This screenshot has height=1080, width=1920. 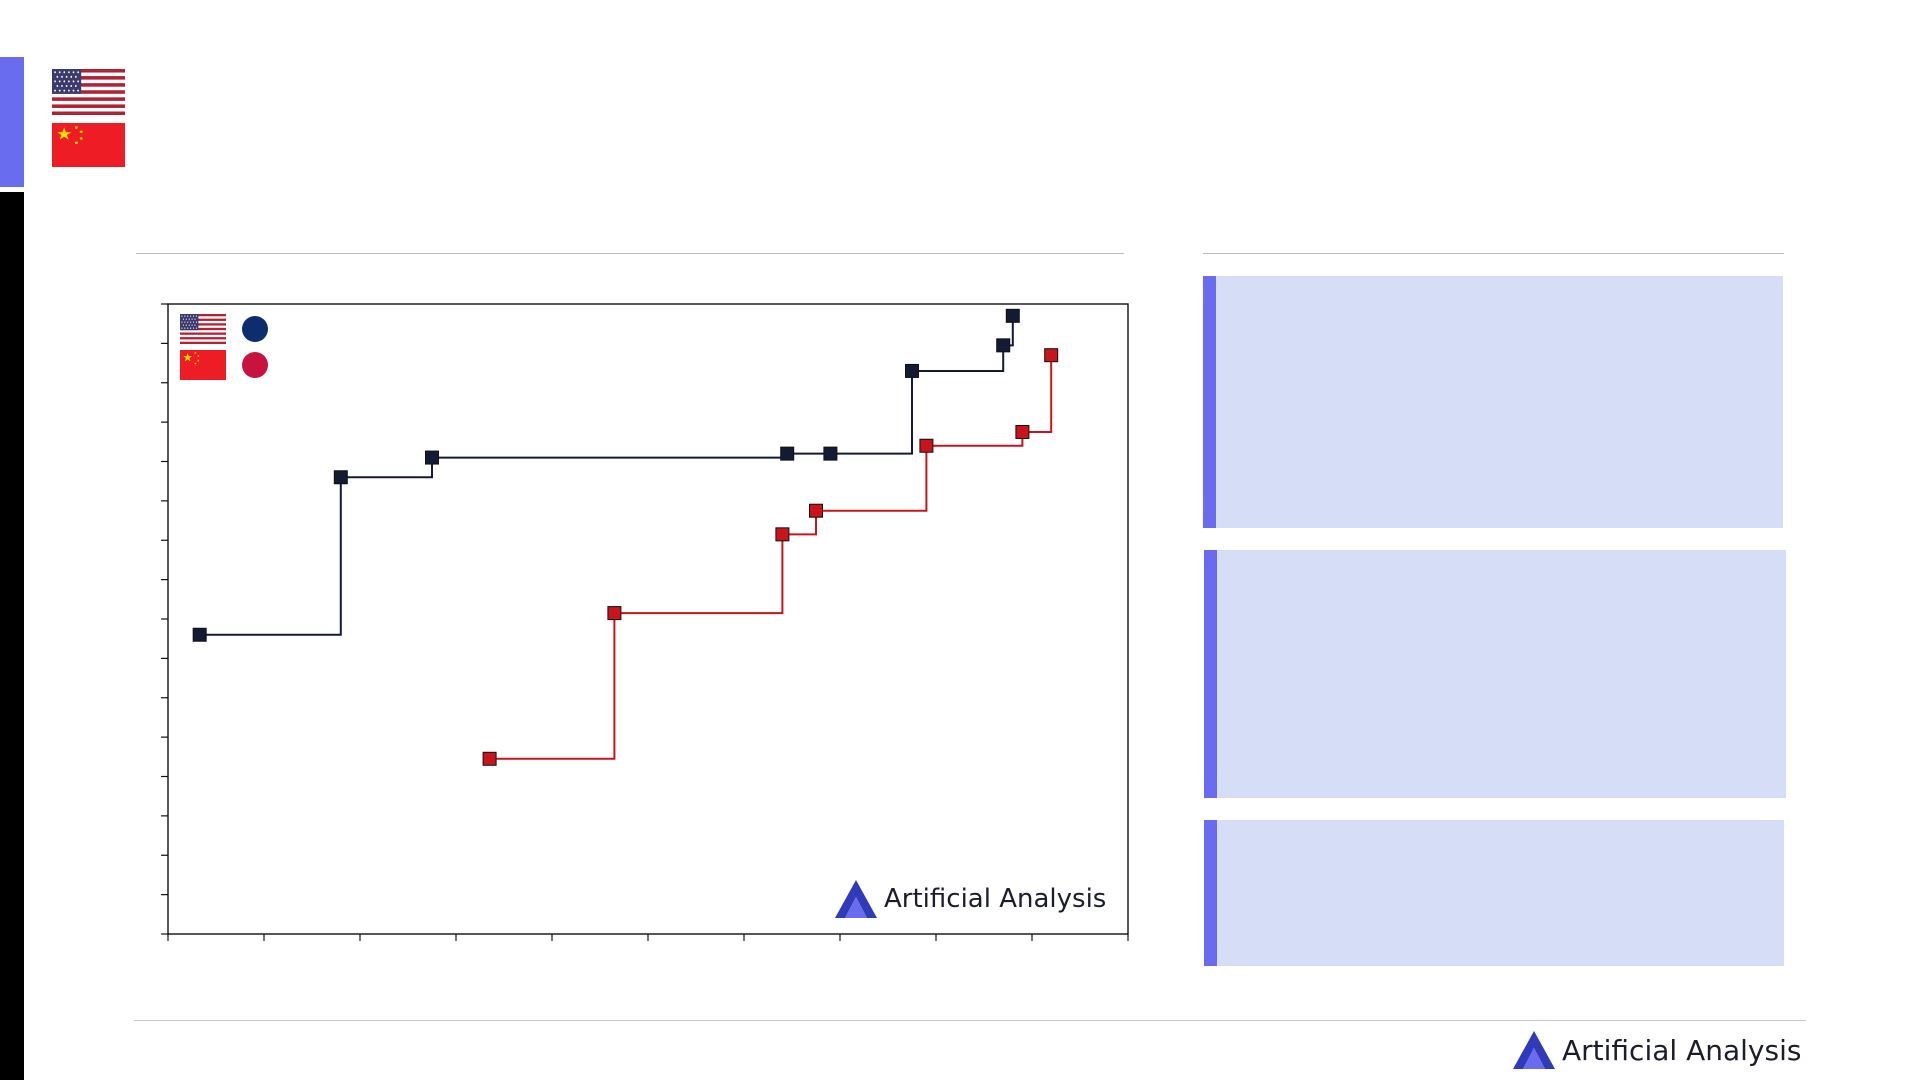 I want to click on series-1-step-line, so click(x=606, y=475).